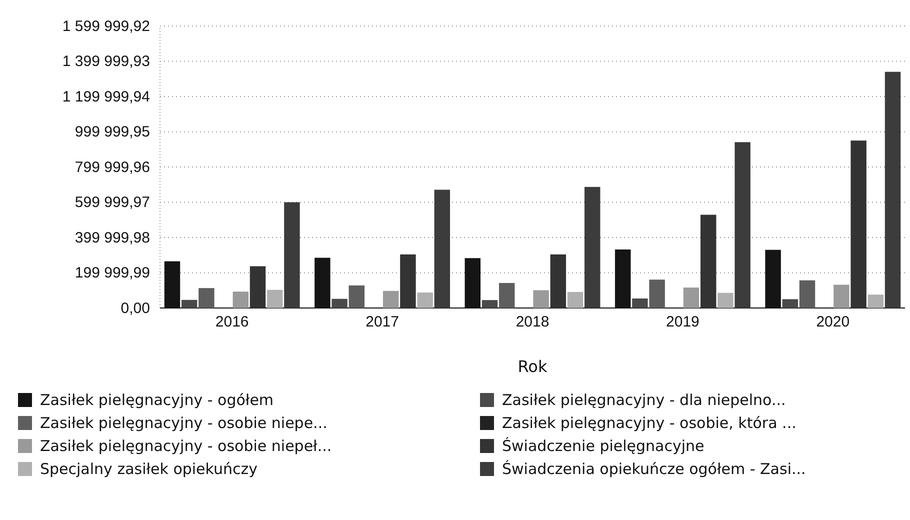 The height and width of the screenshot is (520, 910). What do you see at coordinates (232, 322) in the screenshot?
I see `x-tick-label: 2016` at bounding box center [232, 322].